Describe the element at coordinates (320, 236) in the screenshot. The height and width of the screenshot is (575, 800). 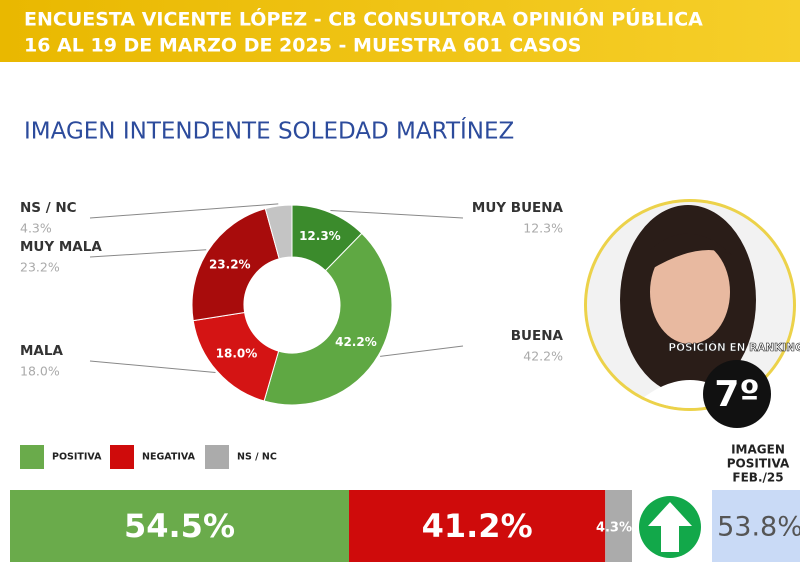
I see `slice-label: 12.3%` at that location.